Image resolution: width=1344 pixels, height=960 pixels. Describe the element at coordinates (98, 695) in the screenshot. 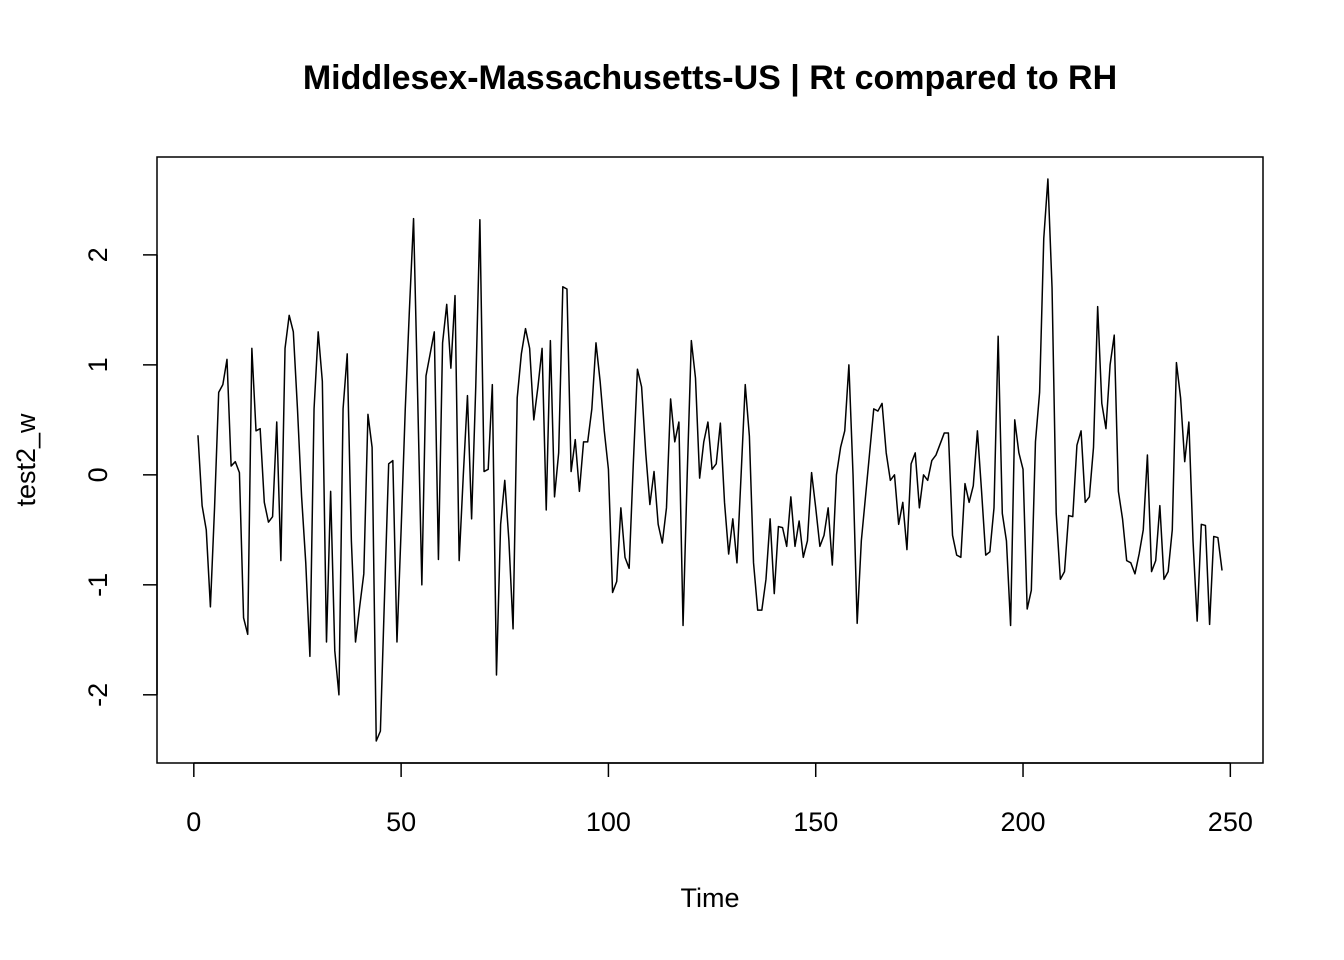

I see `y-tick-label: -2` at that location.